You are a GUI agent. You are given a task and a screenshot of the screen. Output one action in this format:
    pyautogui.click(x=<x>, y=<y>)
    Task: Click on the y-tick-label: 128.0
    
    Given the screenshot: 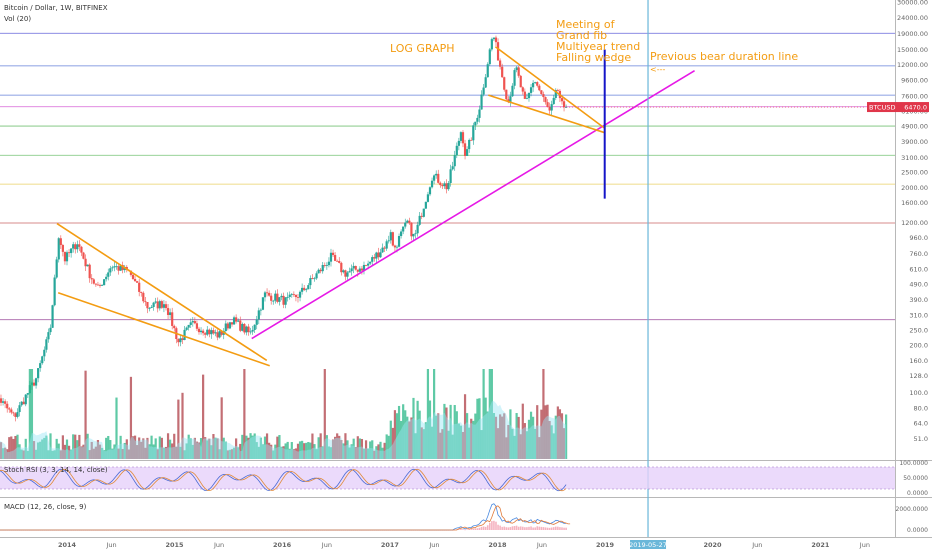 What is the action you would take?
    pyautogui.click(x=918, y=376)
    